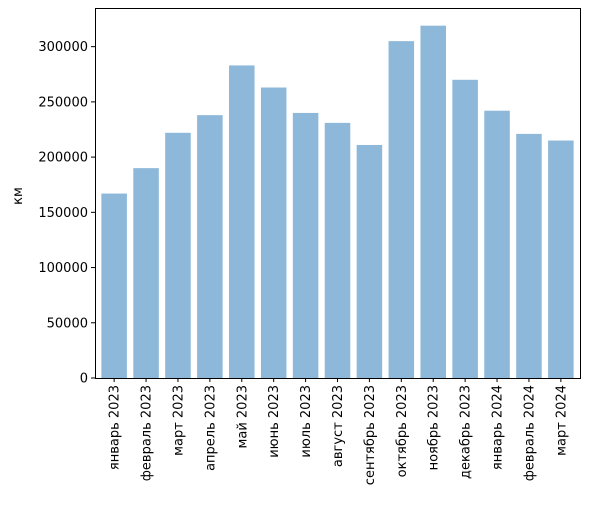 The image size is (598, 506). What do you see at coordinates (63, 268) in the screenshot?
I see `y-tick-label: 100000` at bounding box center [63, 268].